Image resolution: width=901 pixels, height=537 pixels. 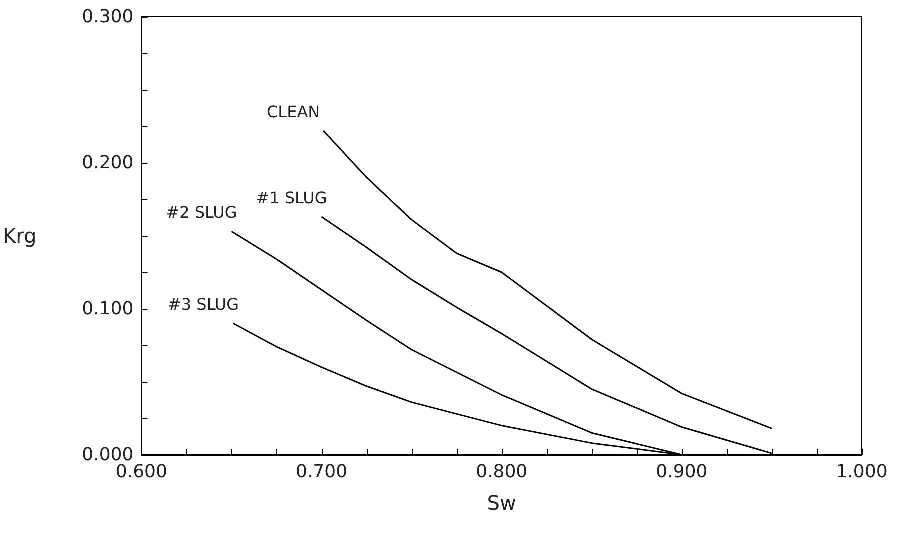 I want to click on y-tick-label: 0.300, so click(x=108, y=17).